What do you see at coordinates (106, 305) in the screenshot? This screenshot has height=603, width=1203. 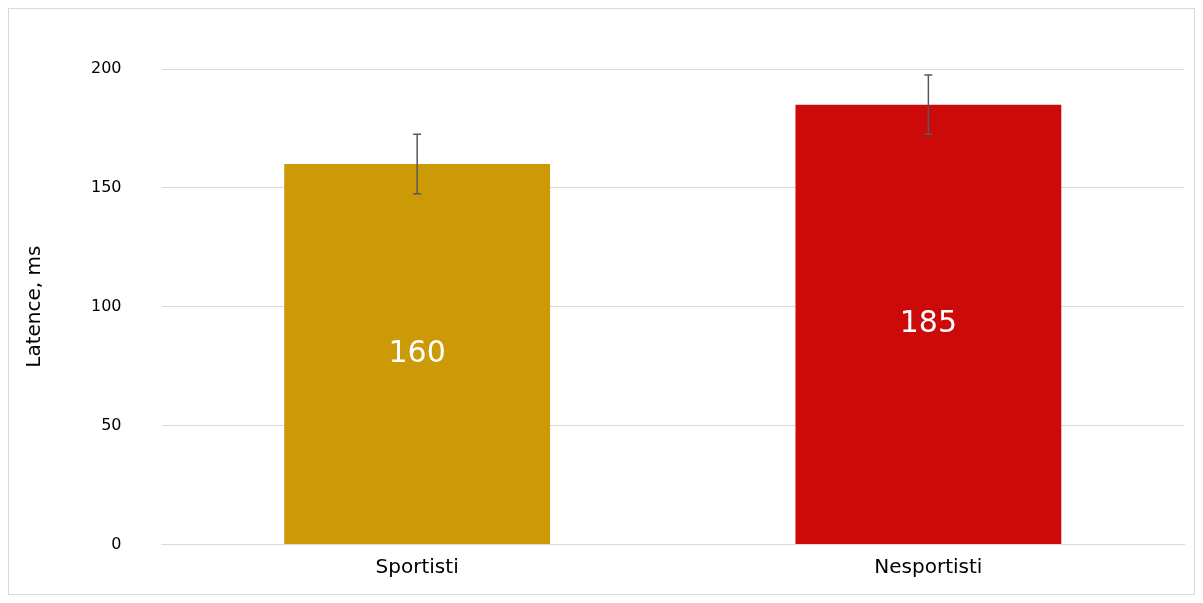 I see `y-tick-label: 100` at bounding box center [106, 305].